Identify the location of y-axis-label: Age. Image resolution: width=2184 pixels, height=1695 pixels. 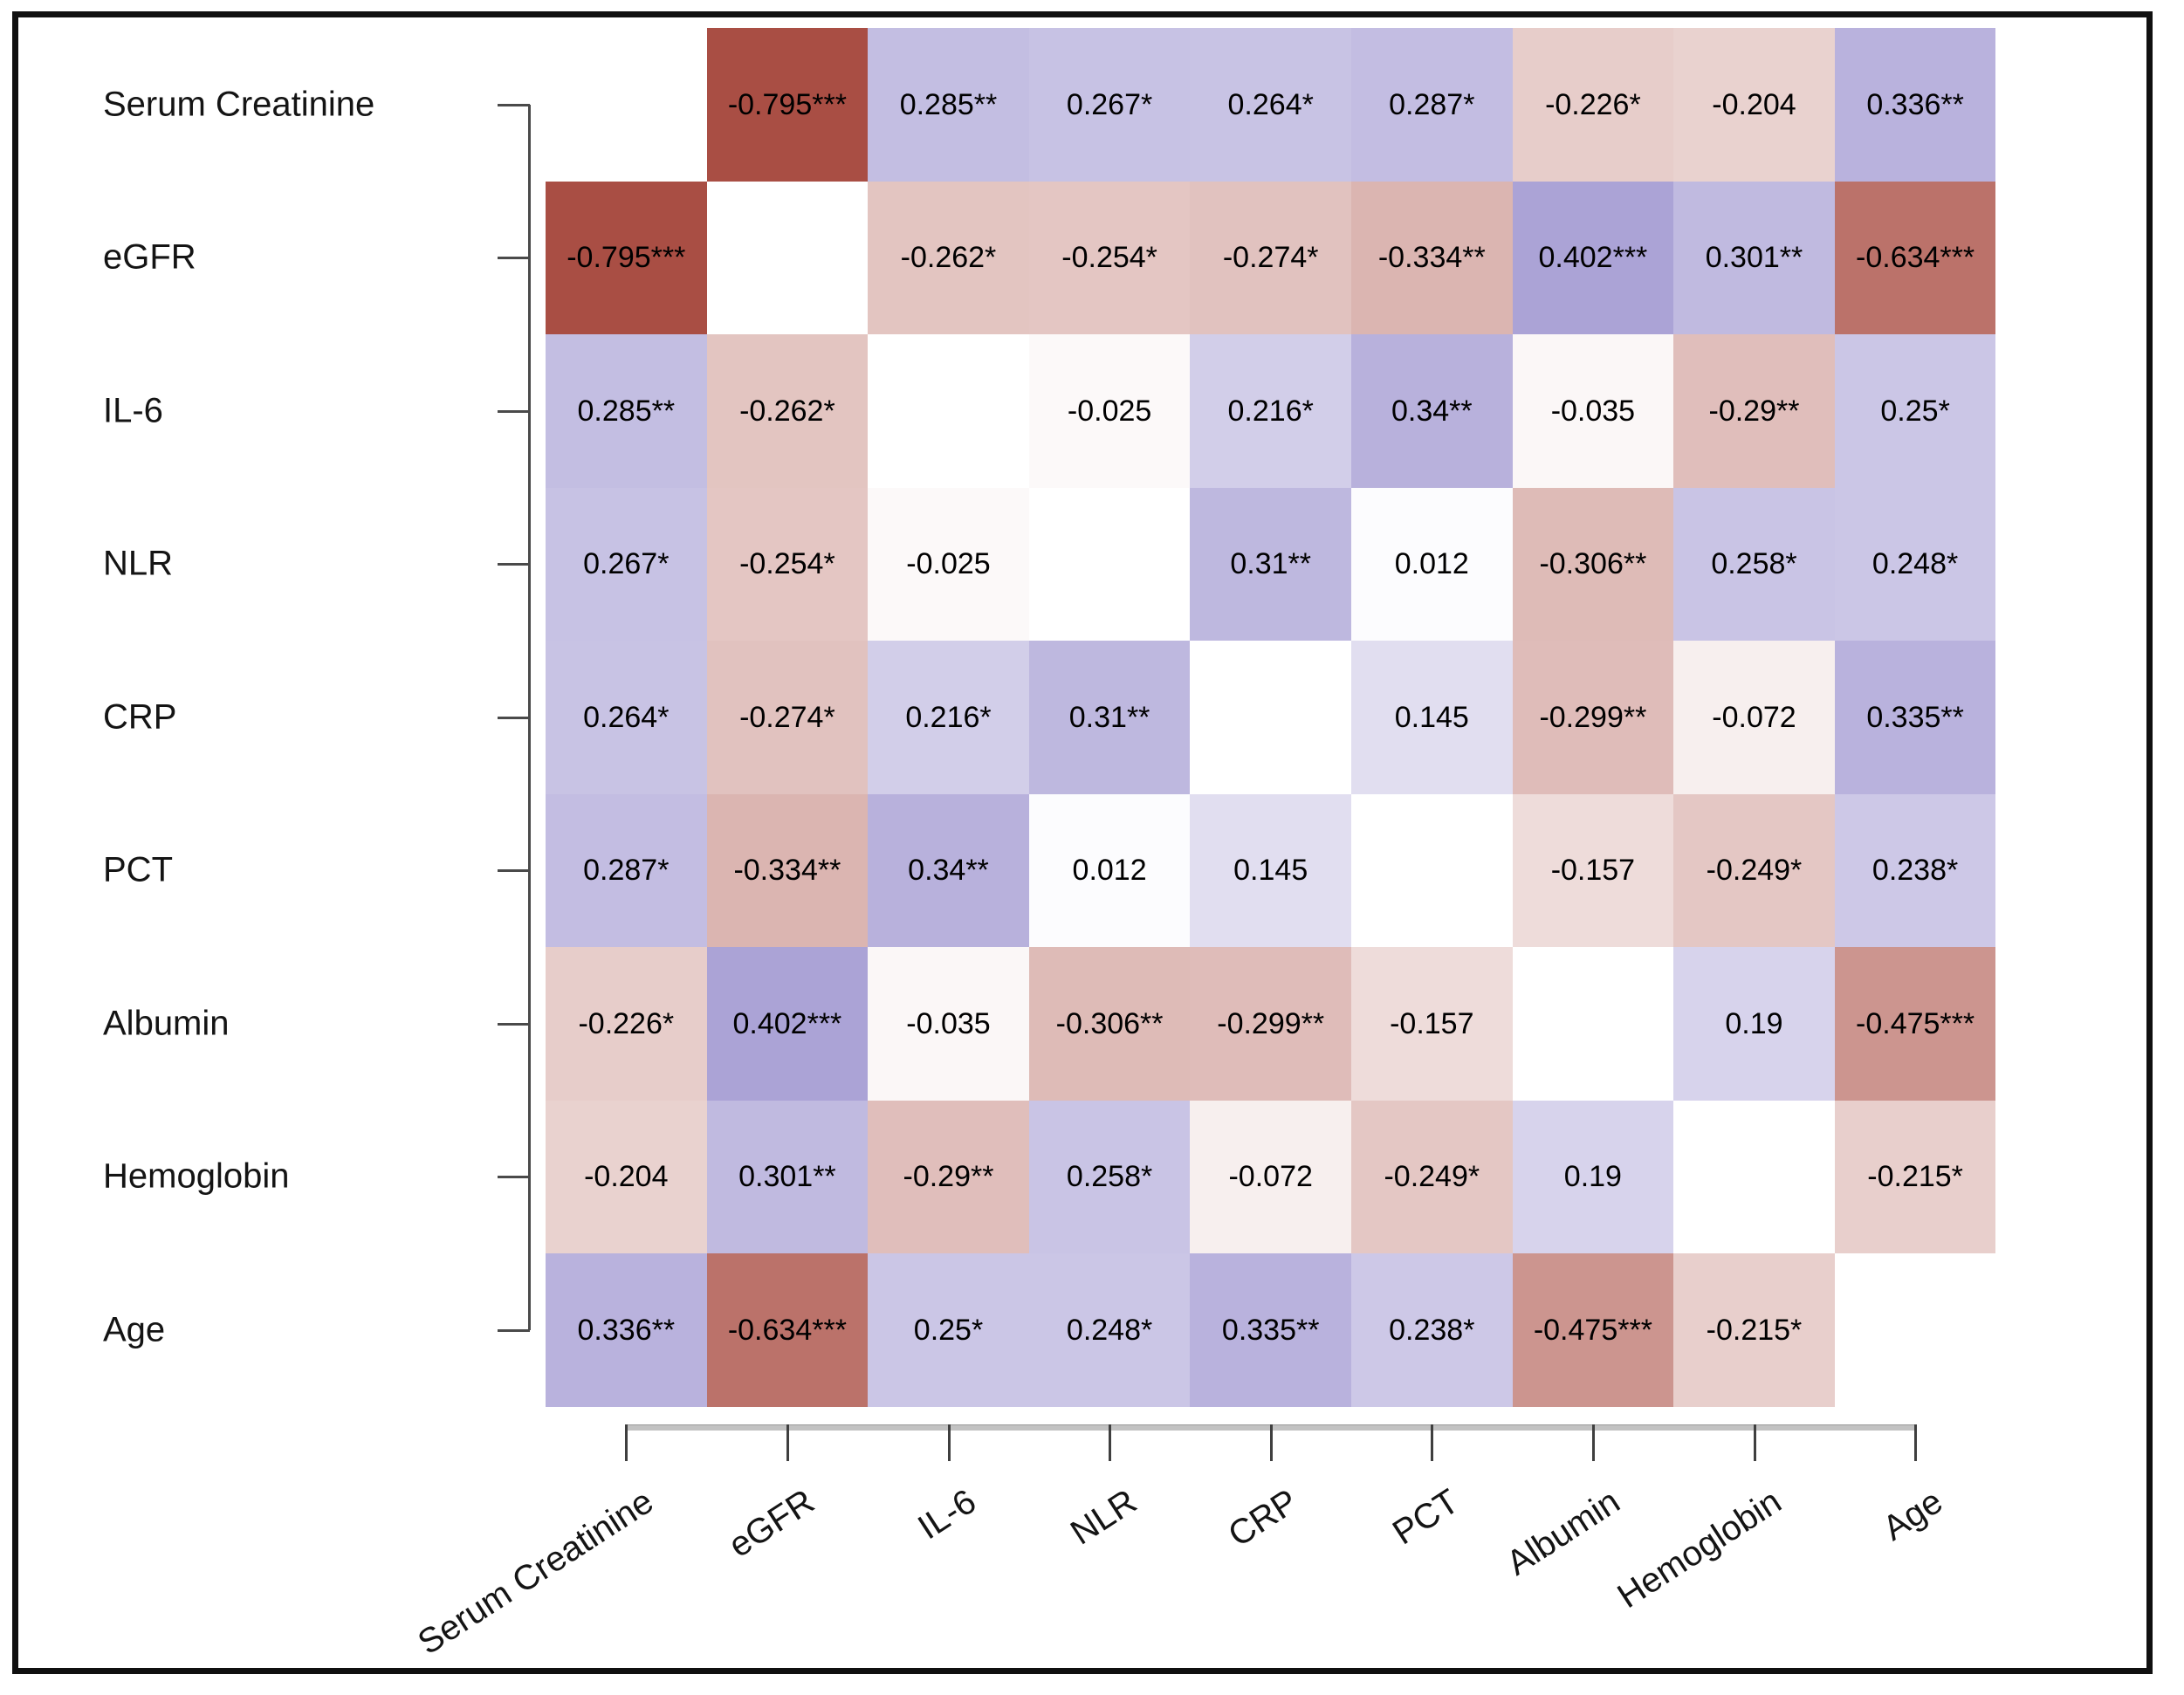
(134, 1329).